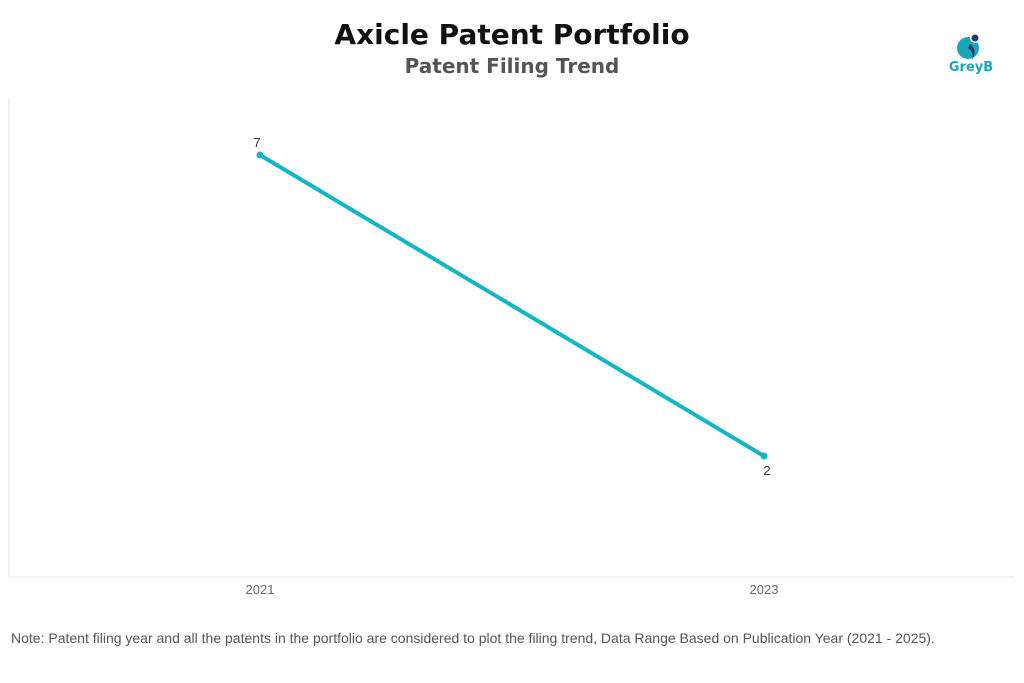  I want to click on x-tick-label: 2023, so click(764, 589).